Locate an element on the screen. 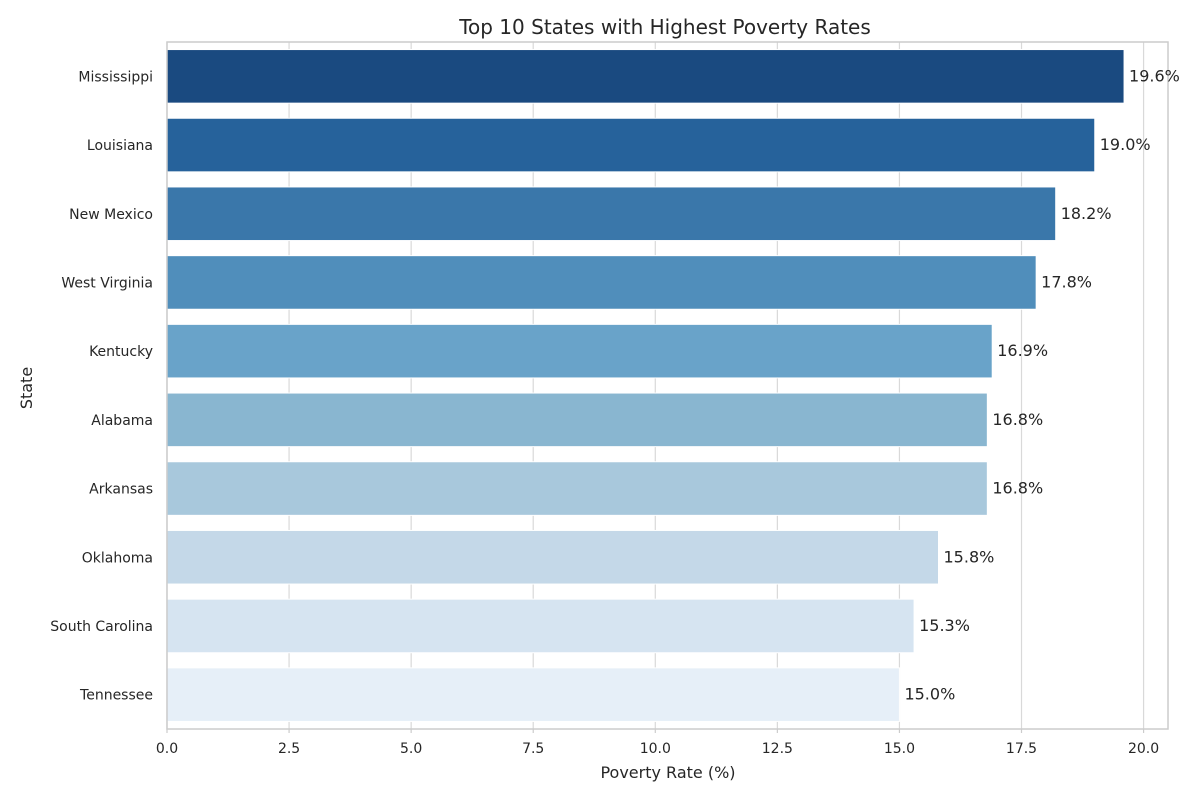  x-tick-label: 17.5 is located at coordinates (1021, 749).